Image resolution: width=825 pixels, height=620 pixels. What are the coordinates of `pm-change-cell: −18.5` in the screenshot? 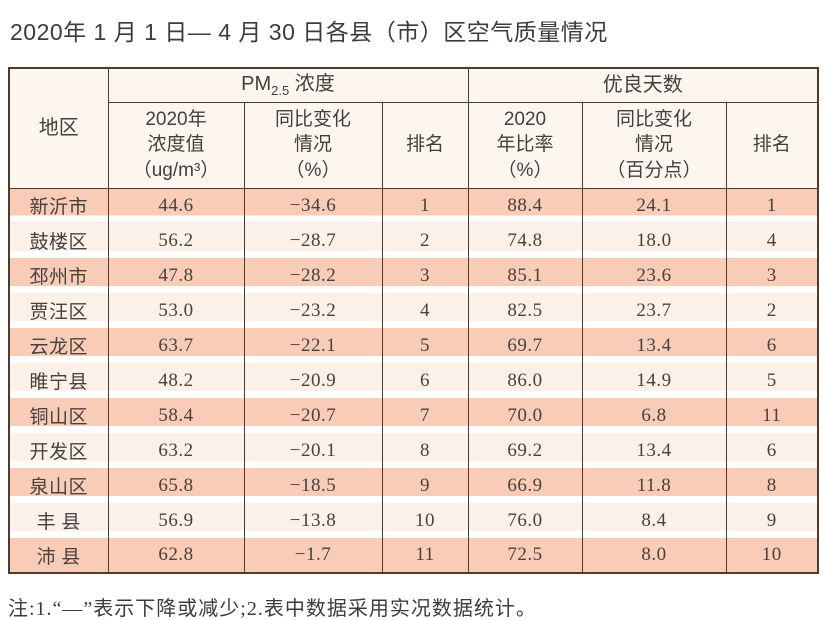 It's located at (312, 485).